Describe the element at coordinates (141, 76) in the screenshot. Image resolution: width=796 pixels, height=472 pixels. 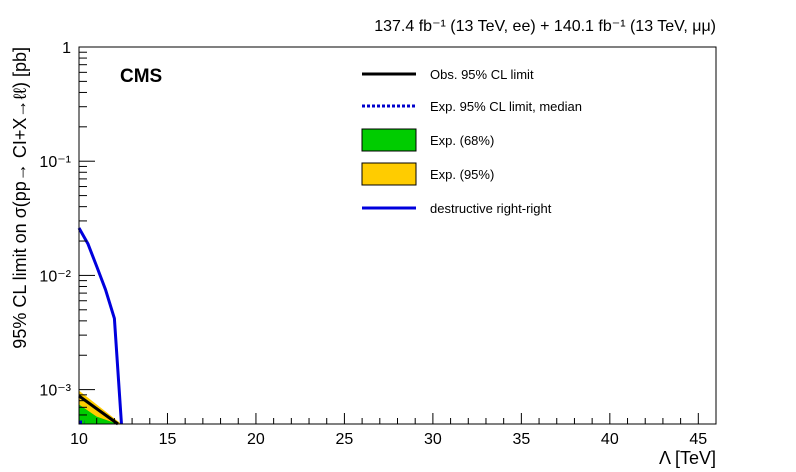
I see `experiment-label: CMS` at that location.